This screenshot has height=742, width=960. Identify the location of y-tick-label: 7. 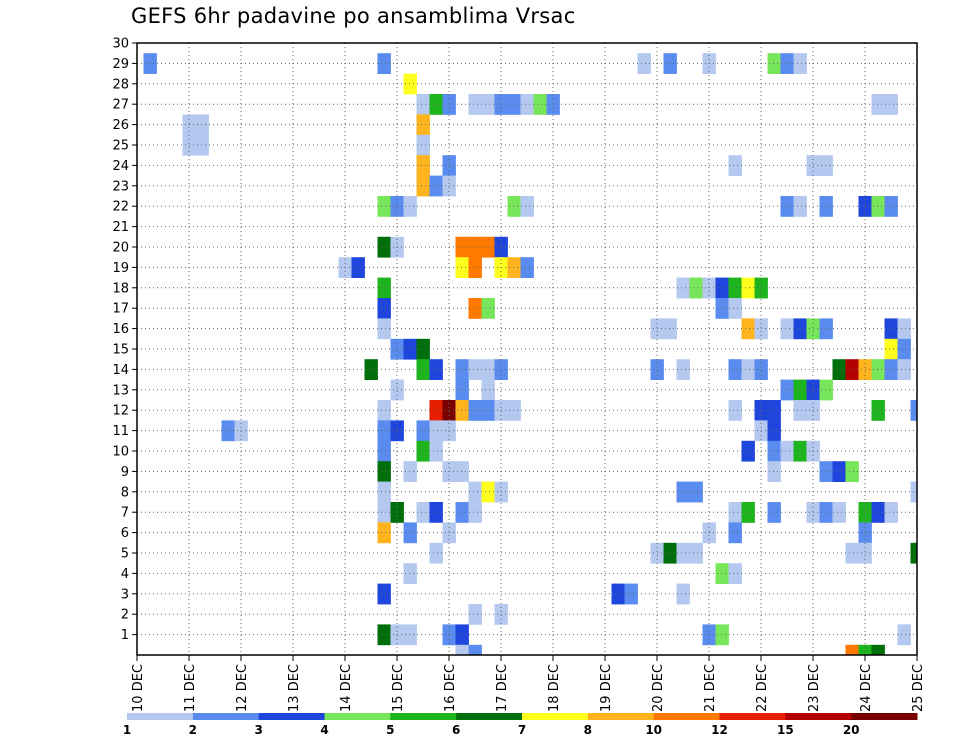
(125, 513).